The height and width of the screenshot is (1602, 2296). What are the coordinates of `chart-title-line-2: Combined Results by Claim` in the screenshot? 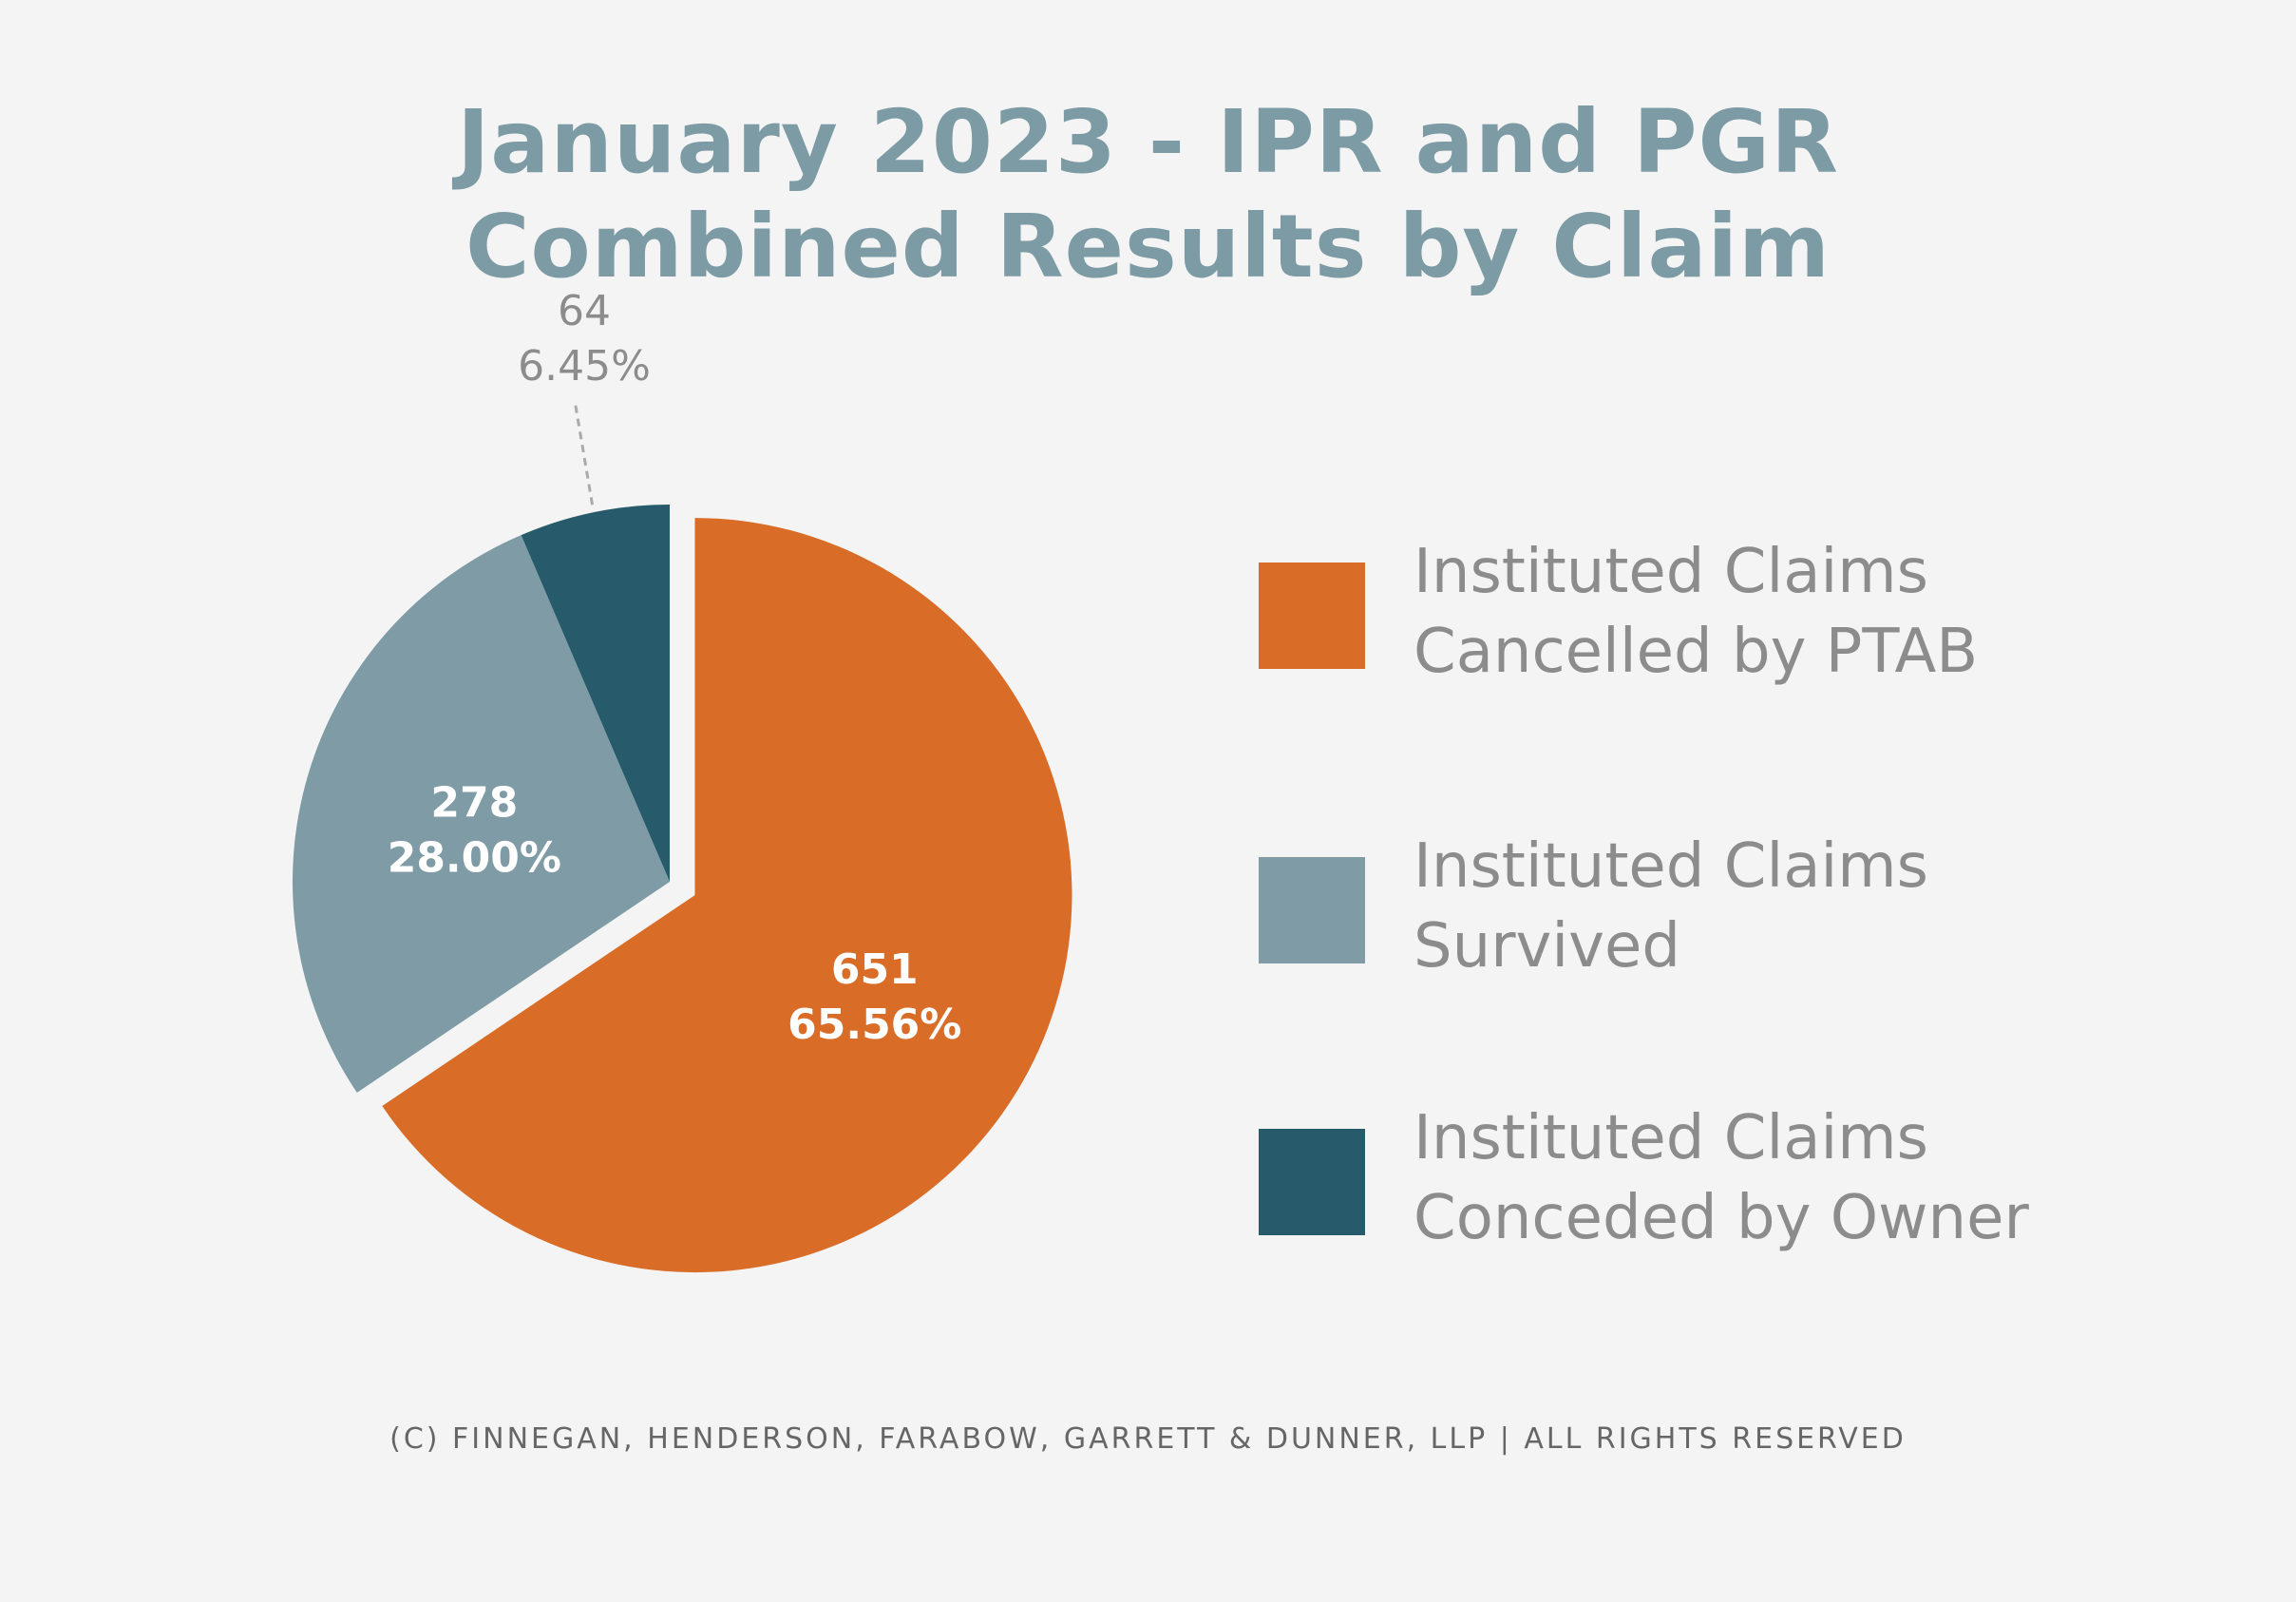 It's located at (1148, 247).